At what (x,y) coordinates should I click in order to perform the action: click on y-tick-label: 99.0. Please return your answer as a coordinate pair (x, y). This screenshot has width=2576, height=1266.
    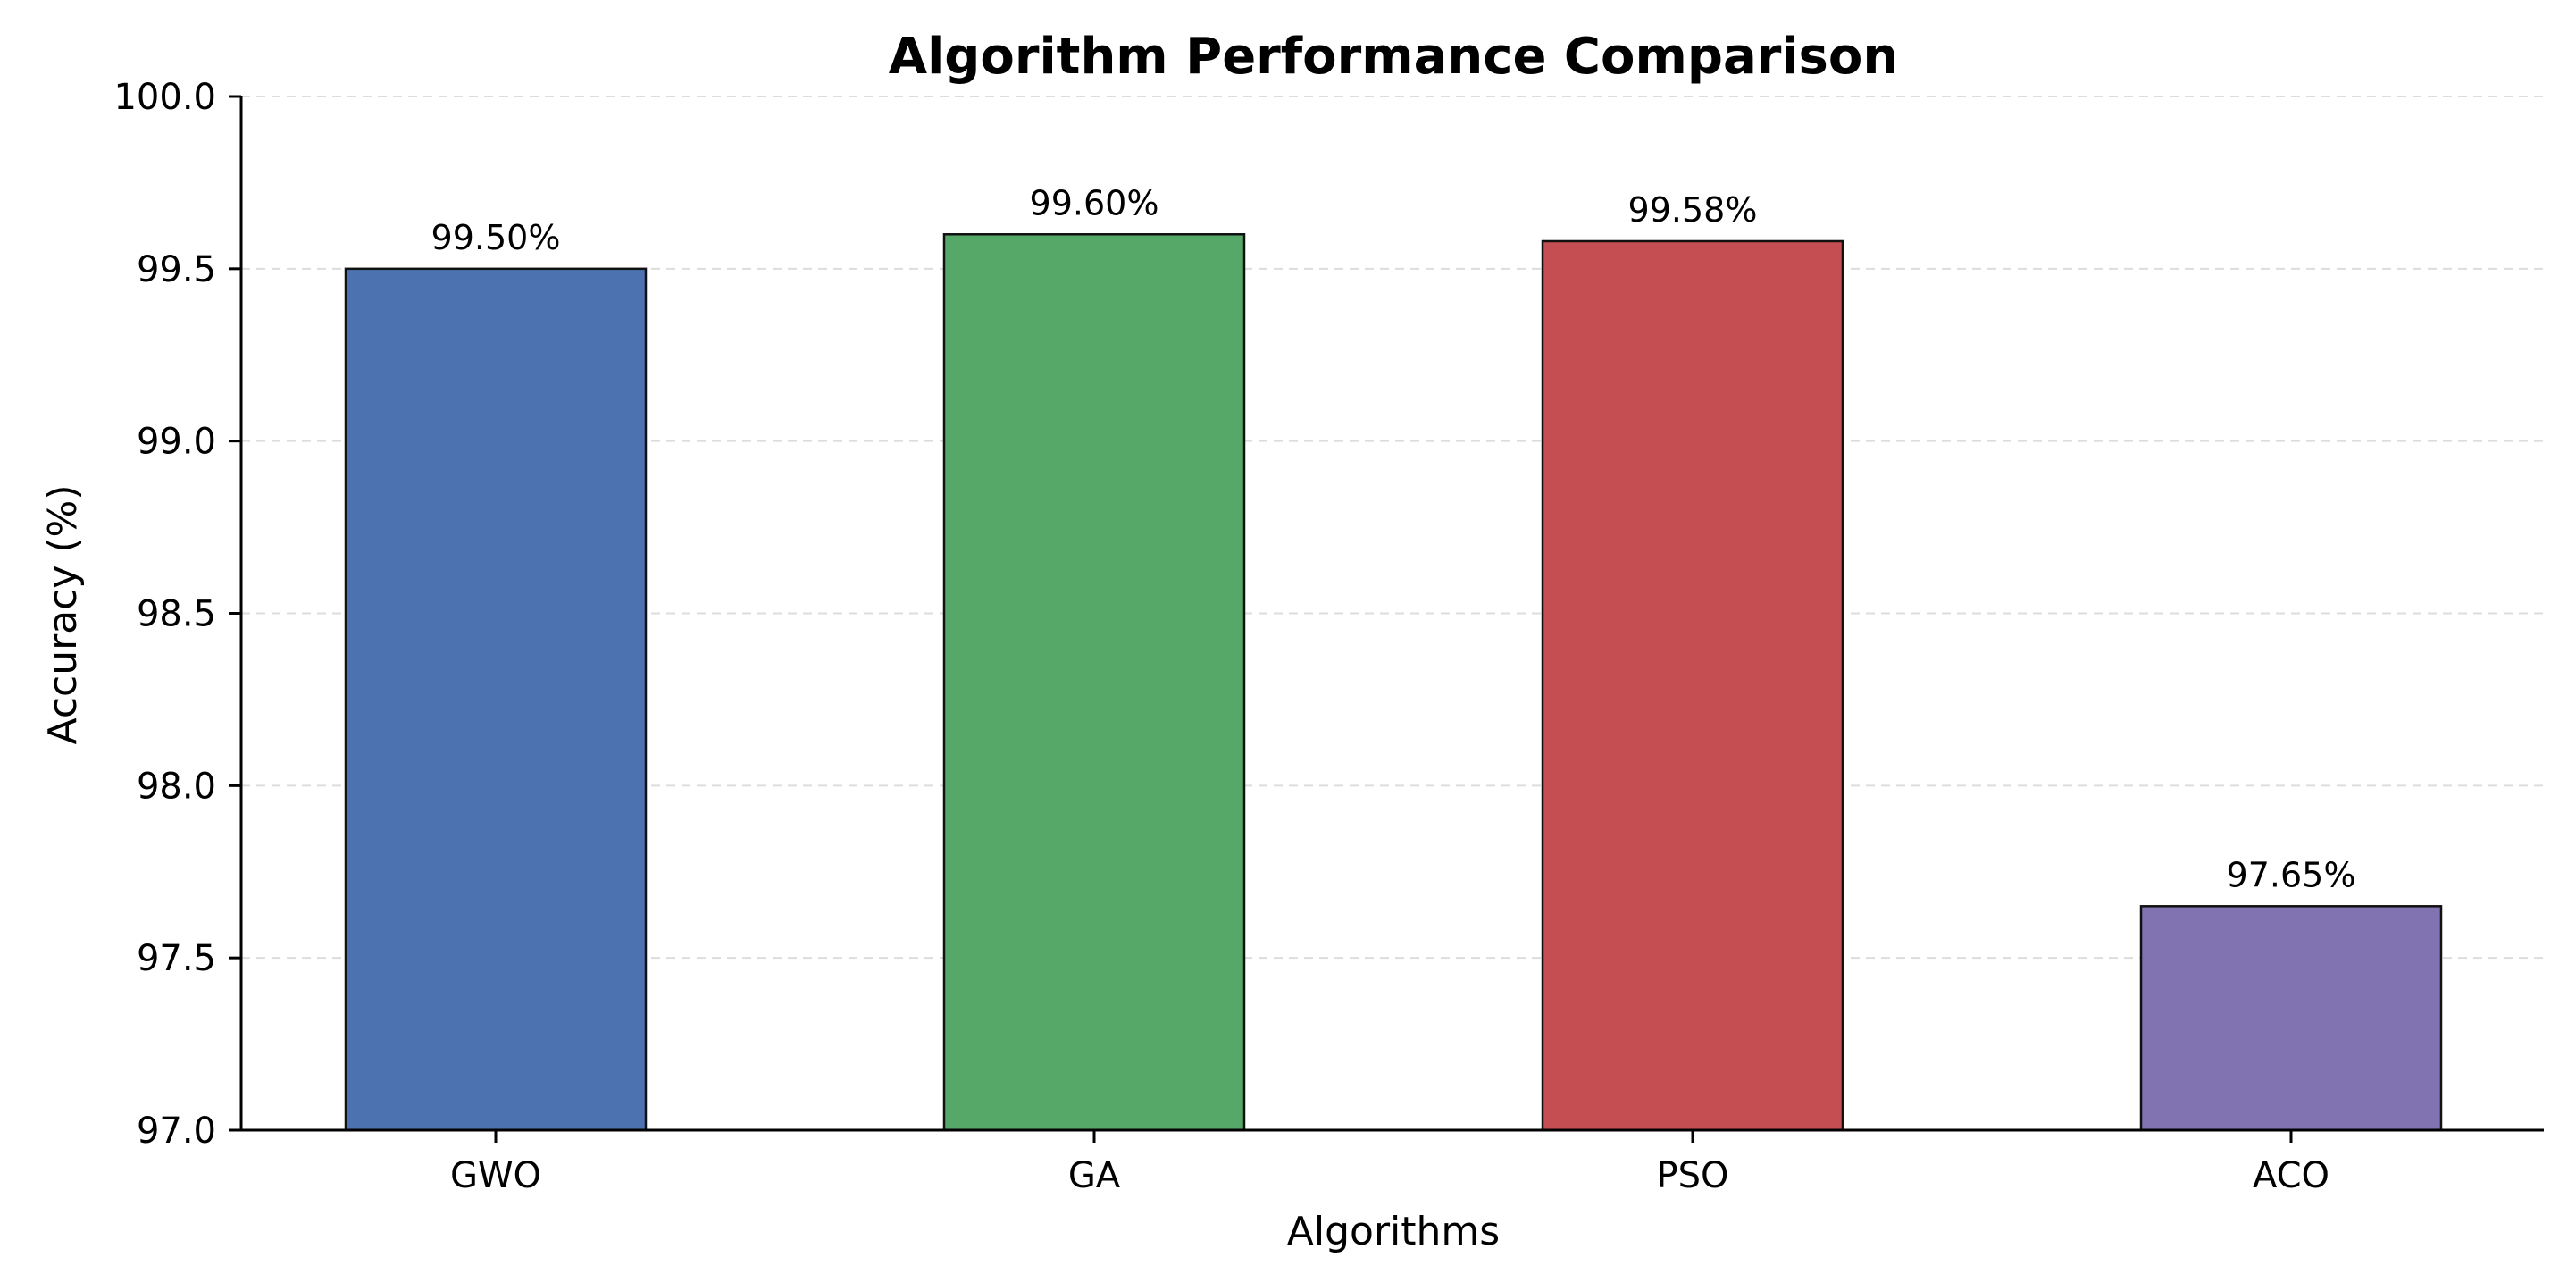
    Looking at the image, I should click on (176, 442).